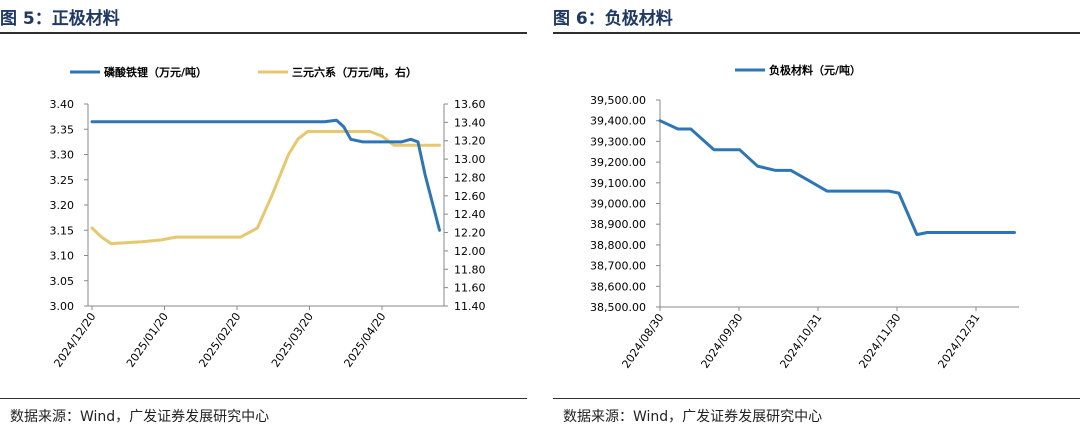  Describe the element at coordinates (147, 339) in the screenshot. I see `x-tick-label: 2025/01/20` at that location.